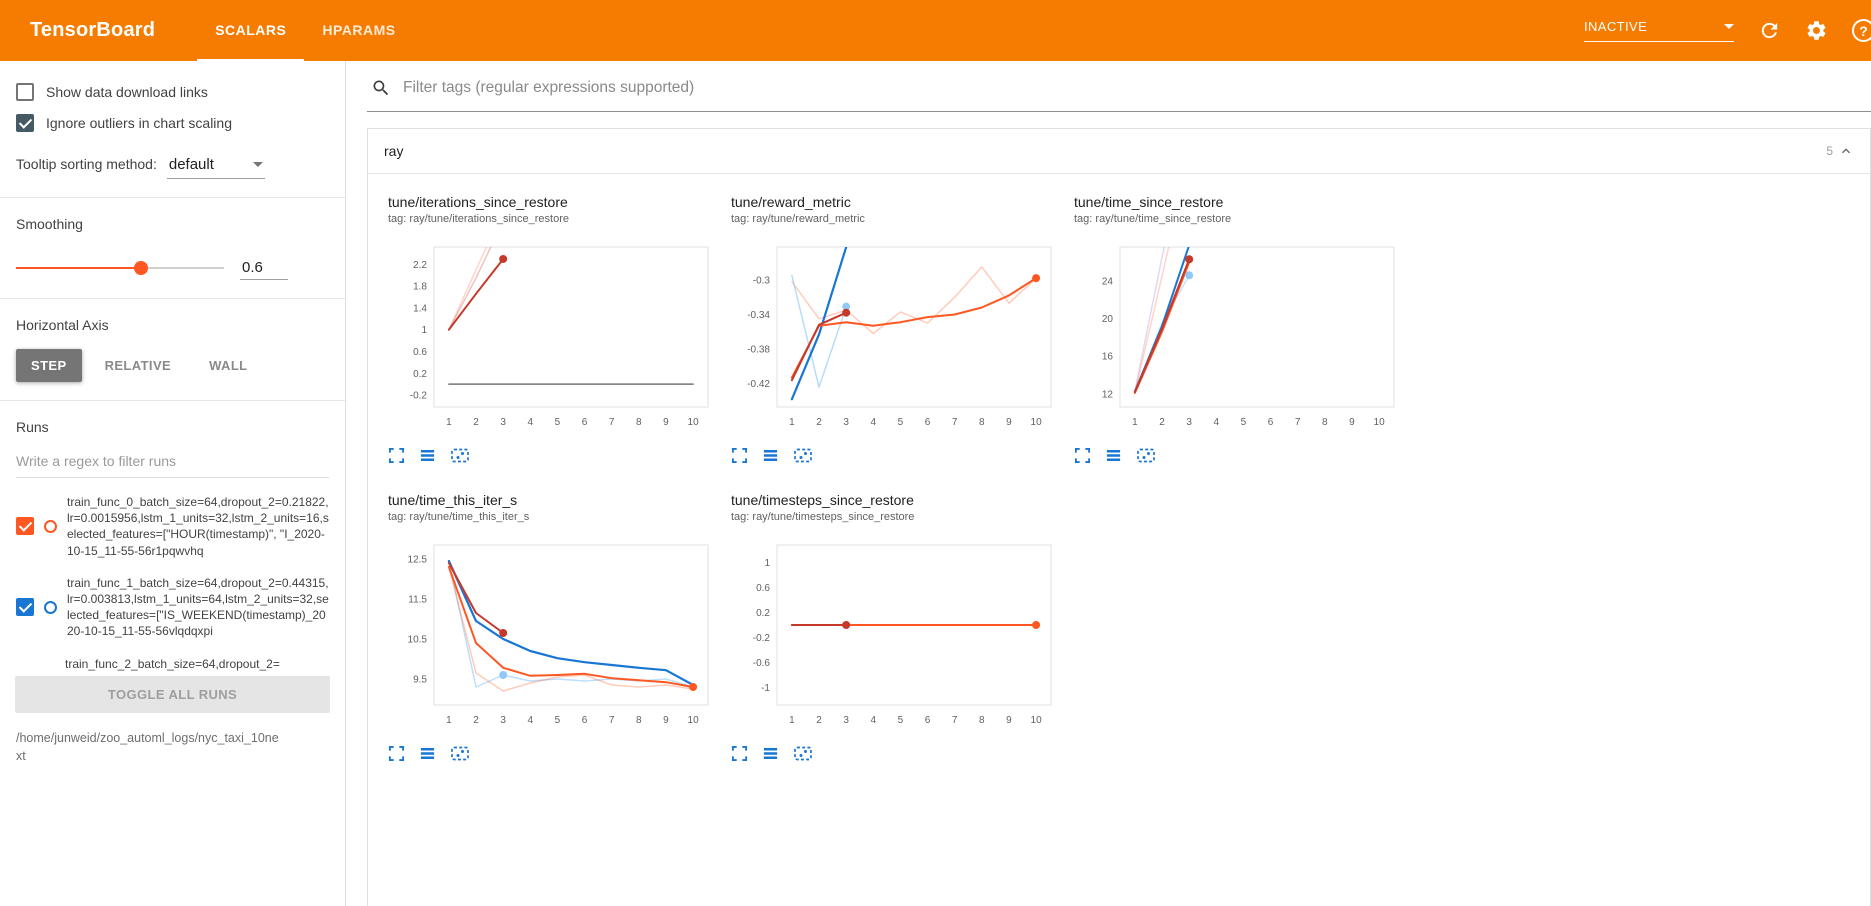  I want to click on ignore-outliers-checkbox, so click(25, 123).